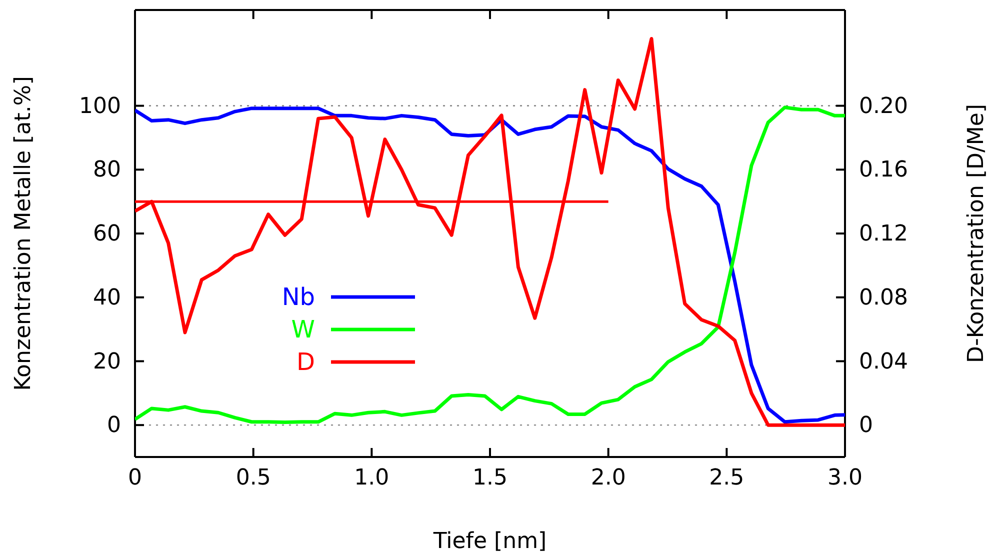 This screenshot has height=559, width=993. What do you see at coordinates (866, 425) in the screenshot?
I see `y2-tick-label: 0` at bounding box center [866, 425].